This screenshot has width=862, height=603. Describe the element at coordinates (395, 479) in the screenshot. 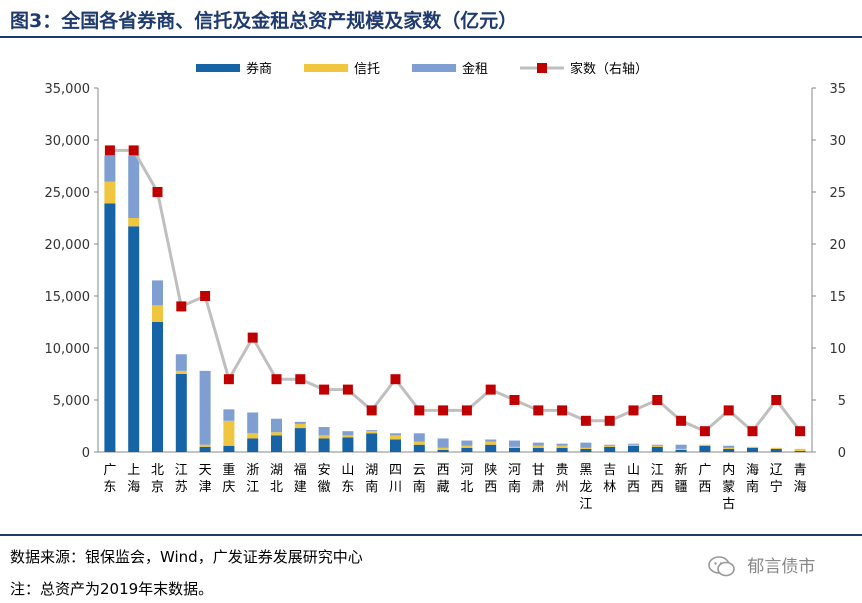

I see `category-label: 四川` at that location.